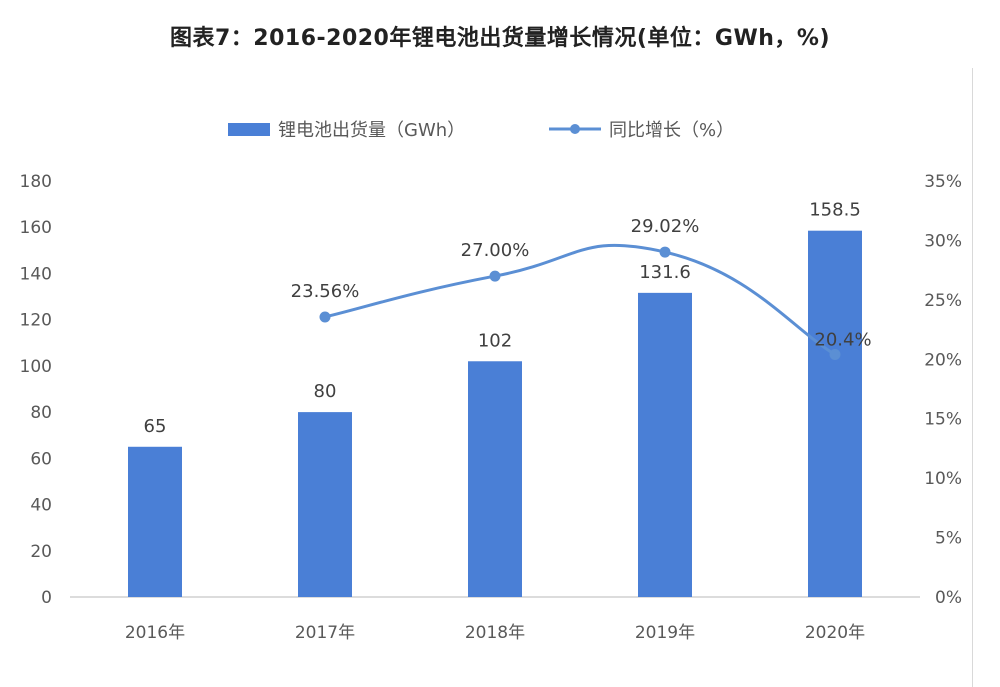 The height and width of the screenshot is (687, 1000). What do you see at coordinates (155, 633) in the screenshot?
I see `x-axis-category-label: 2016年` at bounding box center [155, 633].